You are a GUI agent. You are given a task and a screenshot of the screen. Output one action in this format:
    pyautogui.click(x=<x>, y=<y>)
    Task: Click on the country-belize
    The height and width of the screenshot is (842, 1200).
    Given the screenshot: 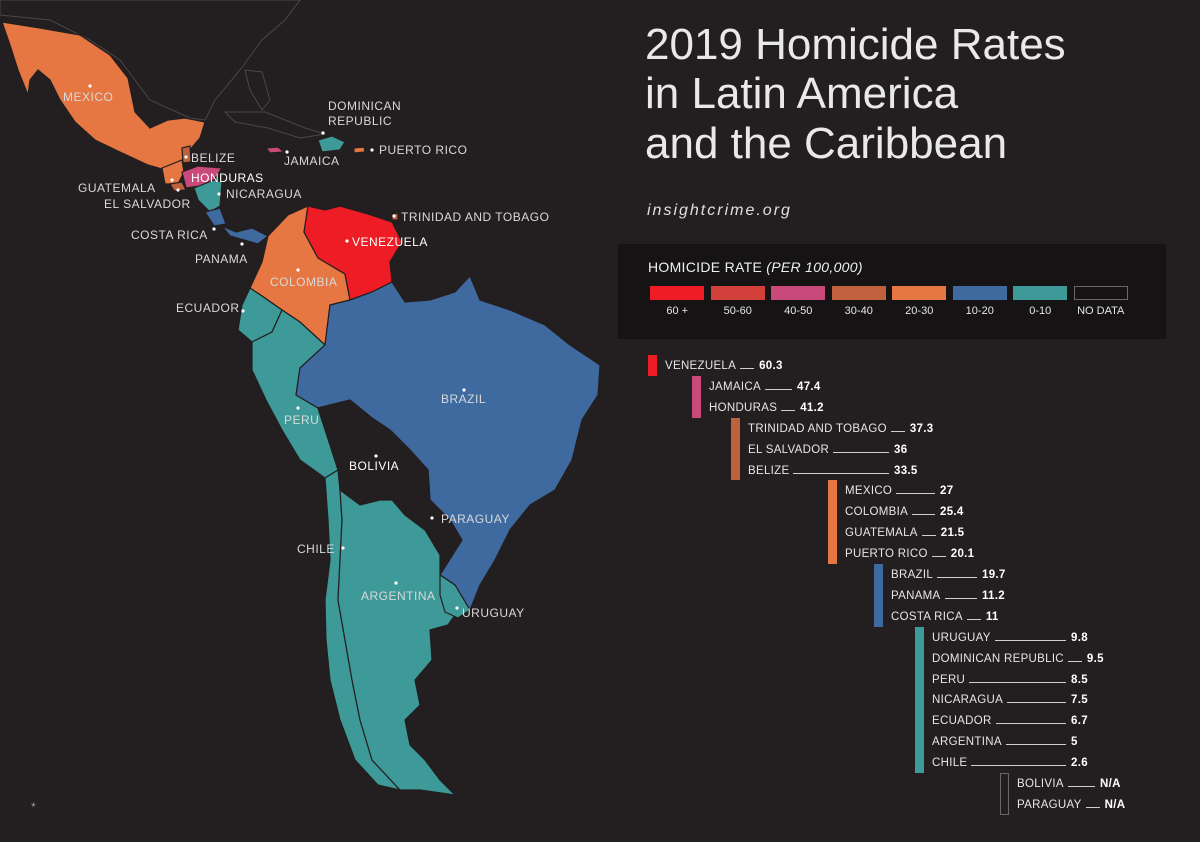 What is the action you would take?
    pyautogui.click(x=186, y=154)
    